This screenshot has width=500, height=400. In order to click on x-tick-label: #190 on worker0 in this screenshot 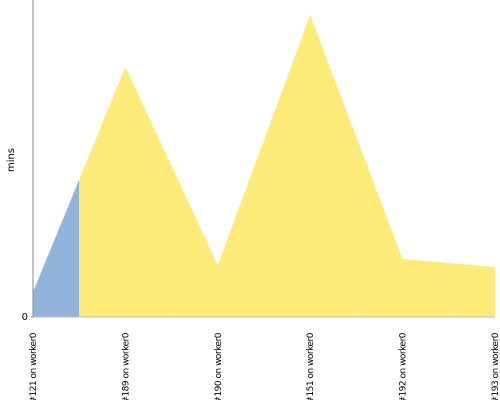, I will do `click(219, 366)`.